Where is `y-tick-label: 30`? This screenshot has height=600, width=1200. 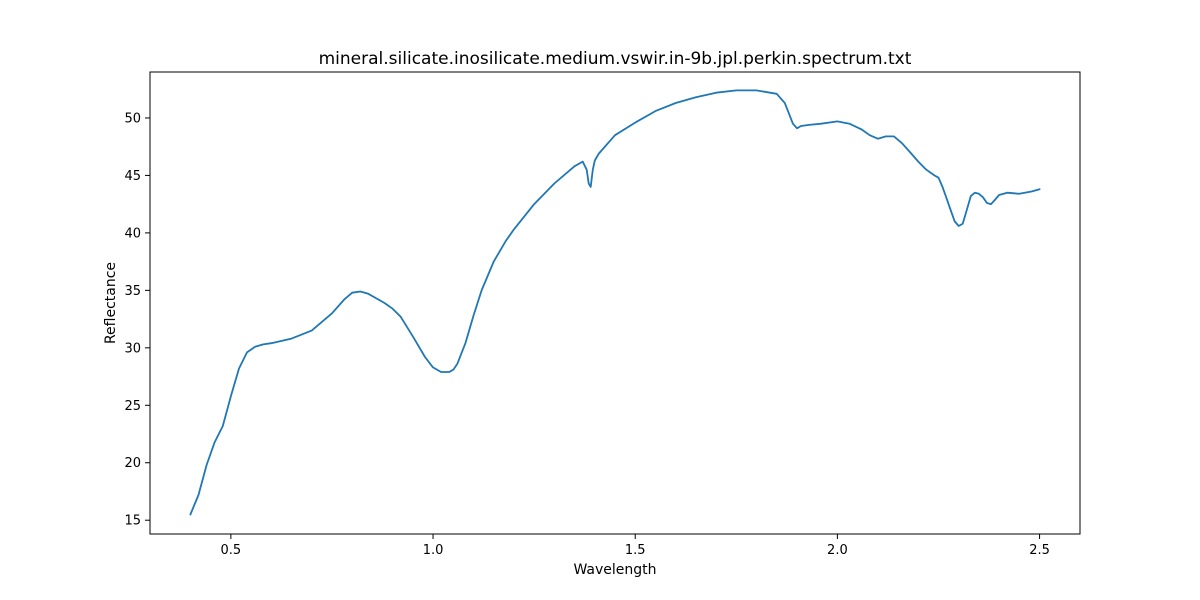
y-tick-label: 30 is located at coordinates (132, 348).